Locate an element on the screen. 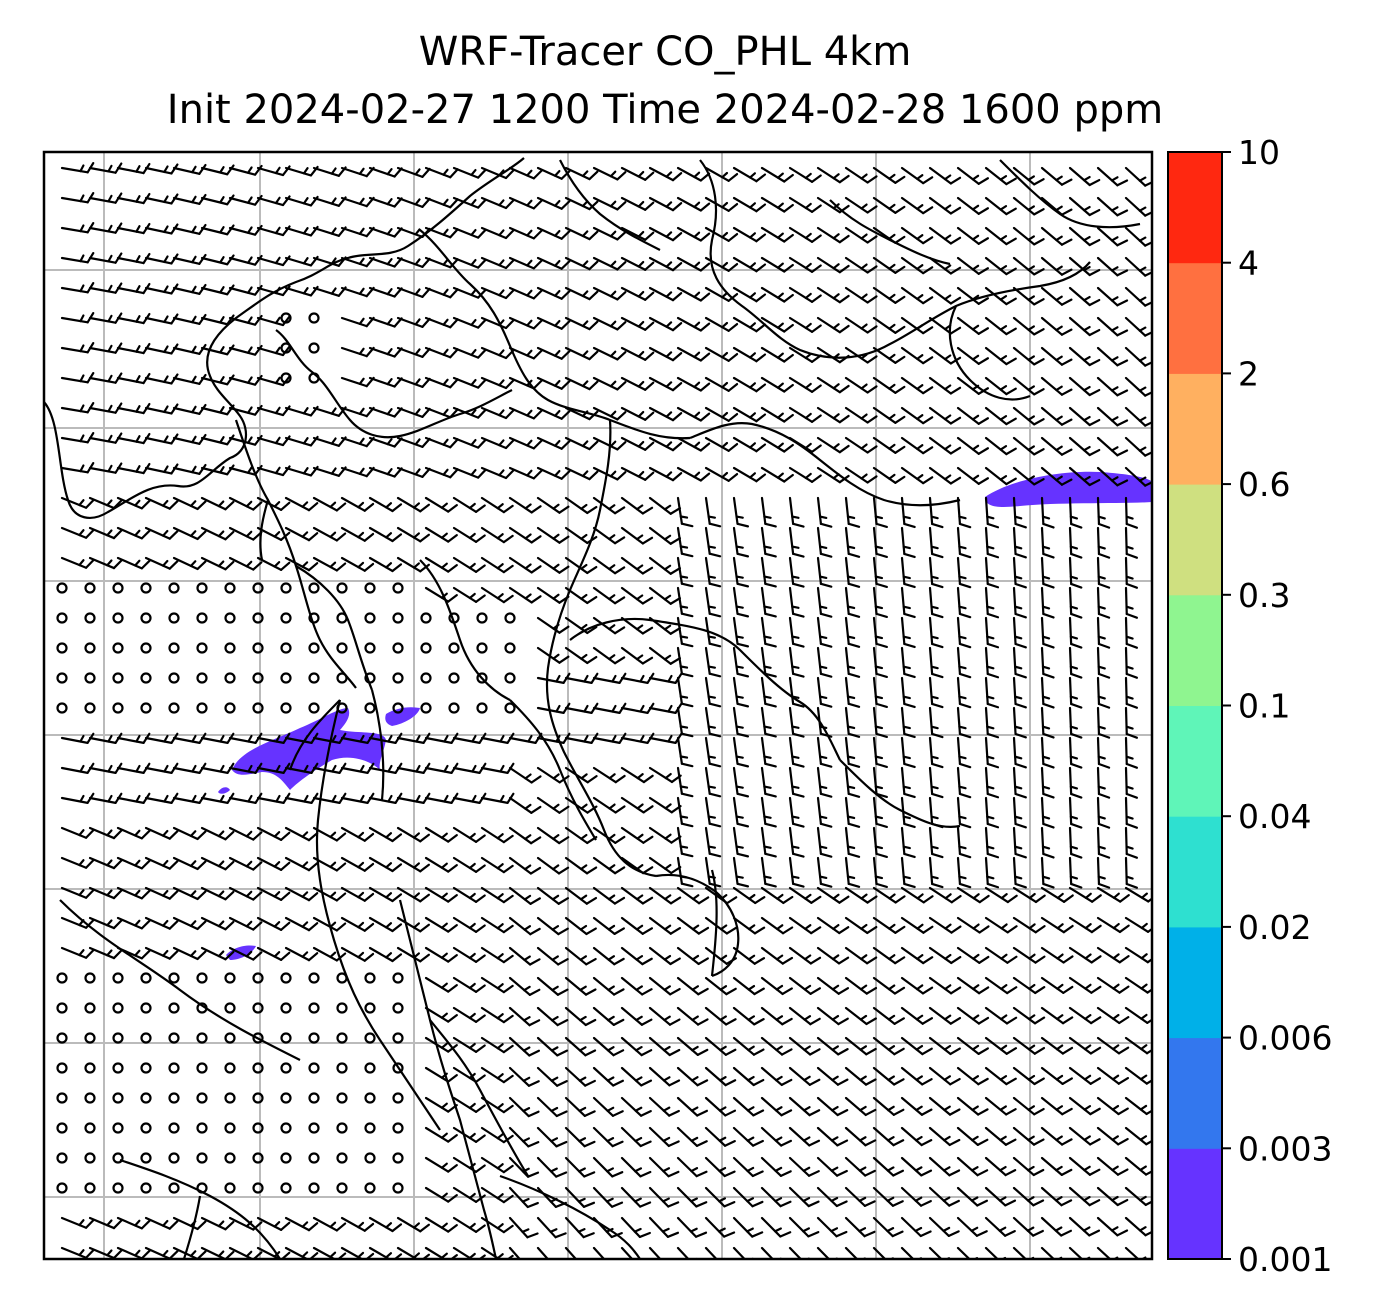 The width and height of the screenshot is (1400, 1313). colorbar-tick-label: 2 is located at coordinates (1248, 373).